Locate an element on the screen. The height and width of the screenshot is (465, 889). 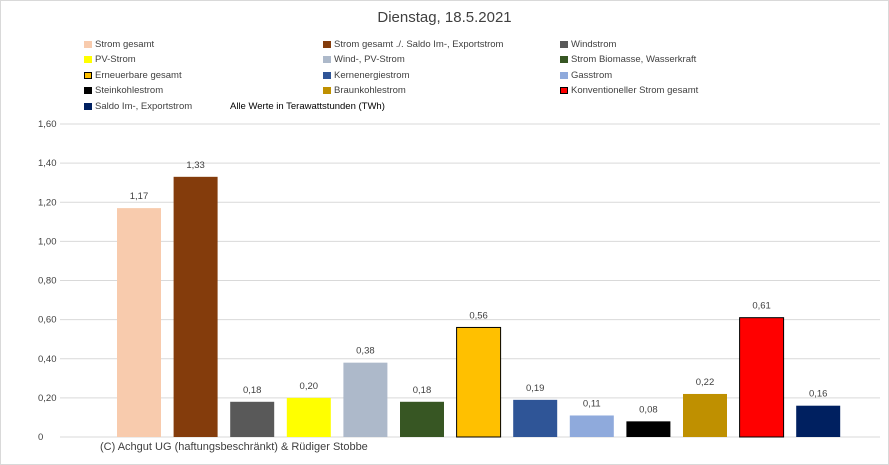
data-label: 0,19 is located at coordinates (535, 388).